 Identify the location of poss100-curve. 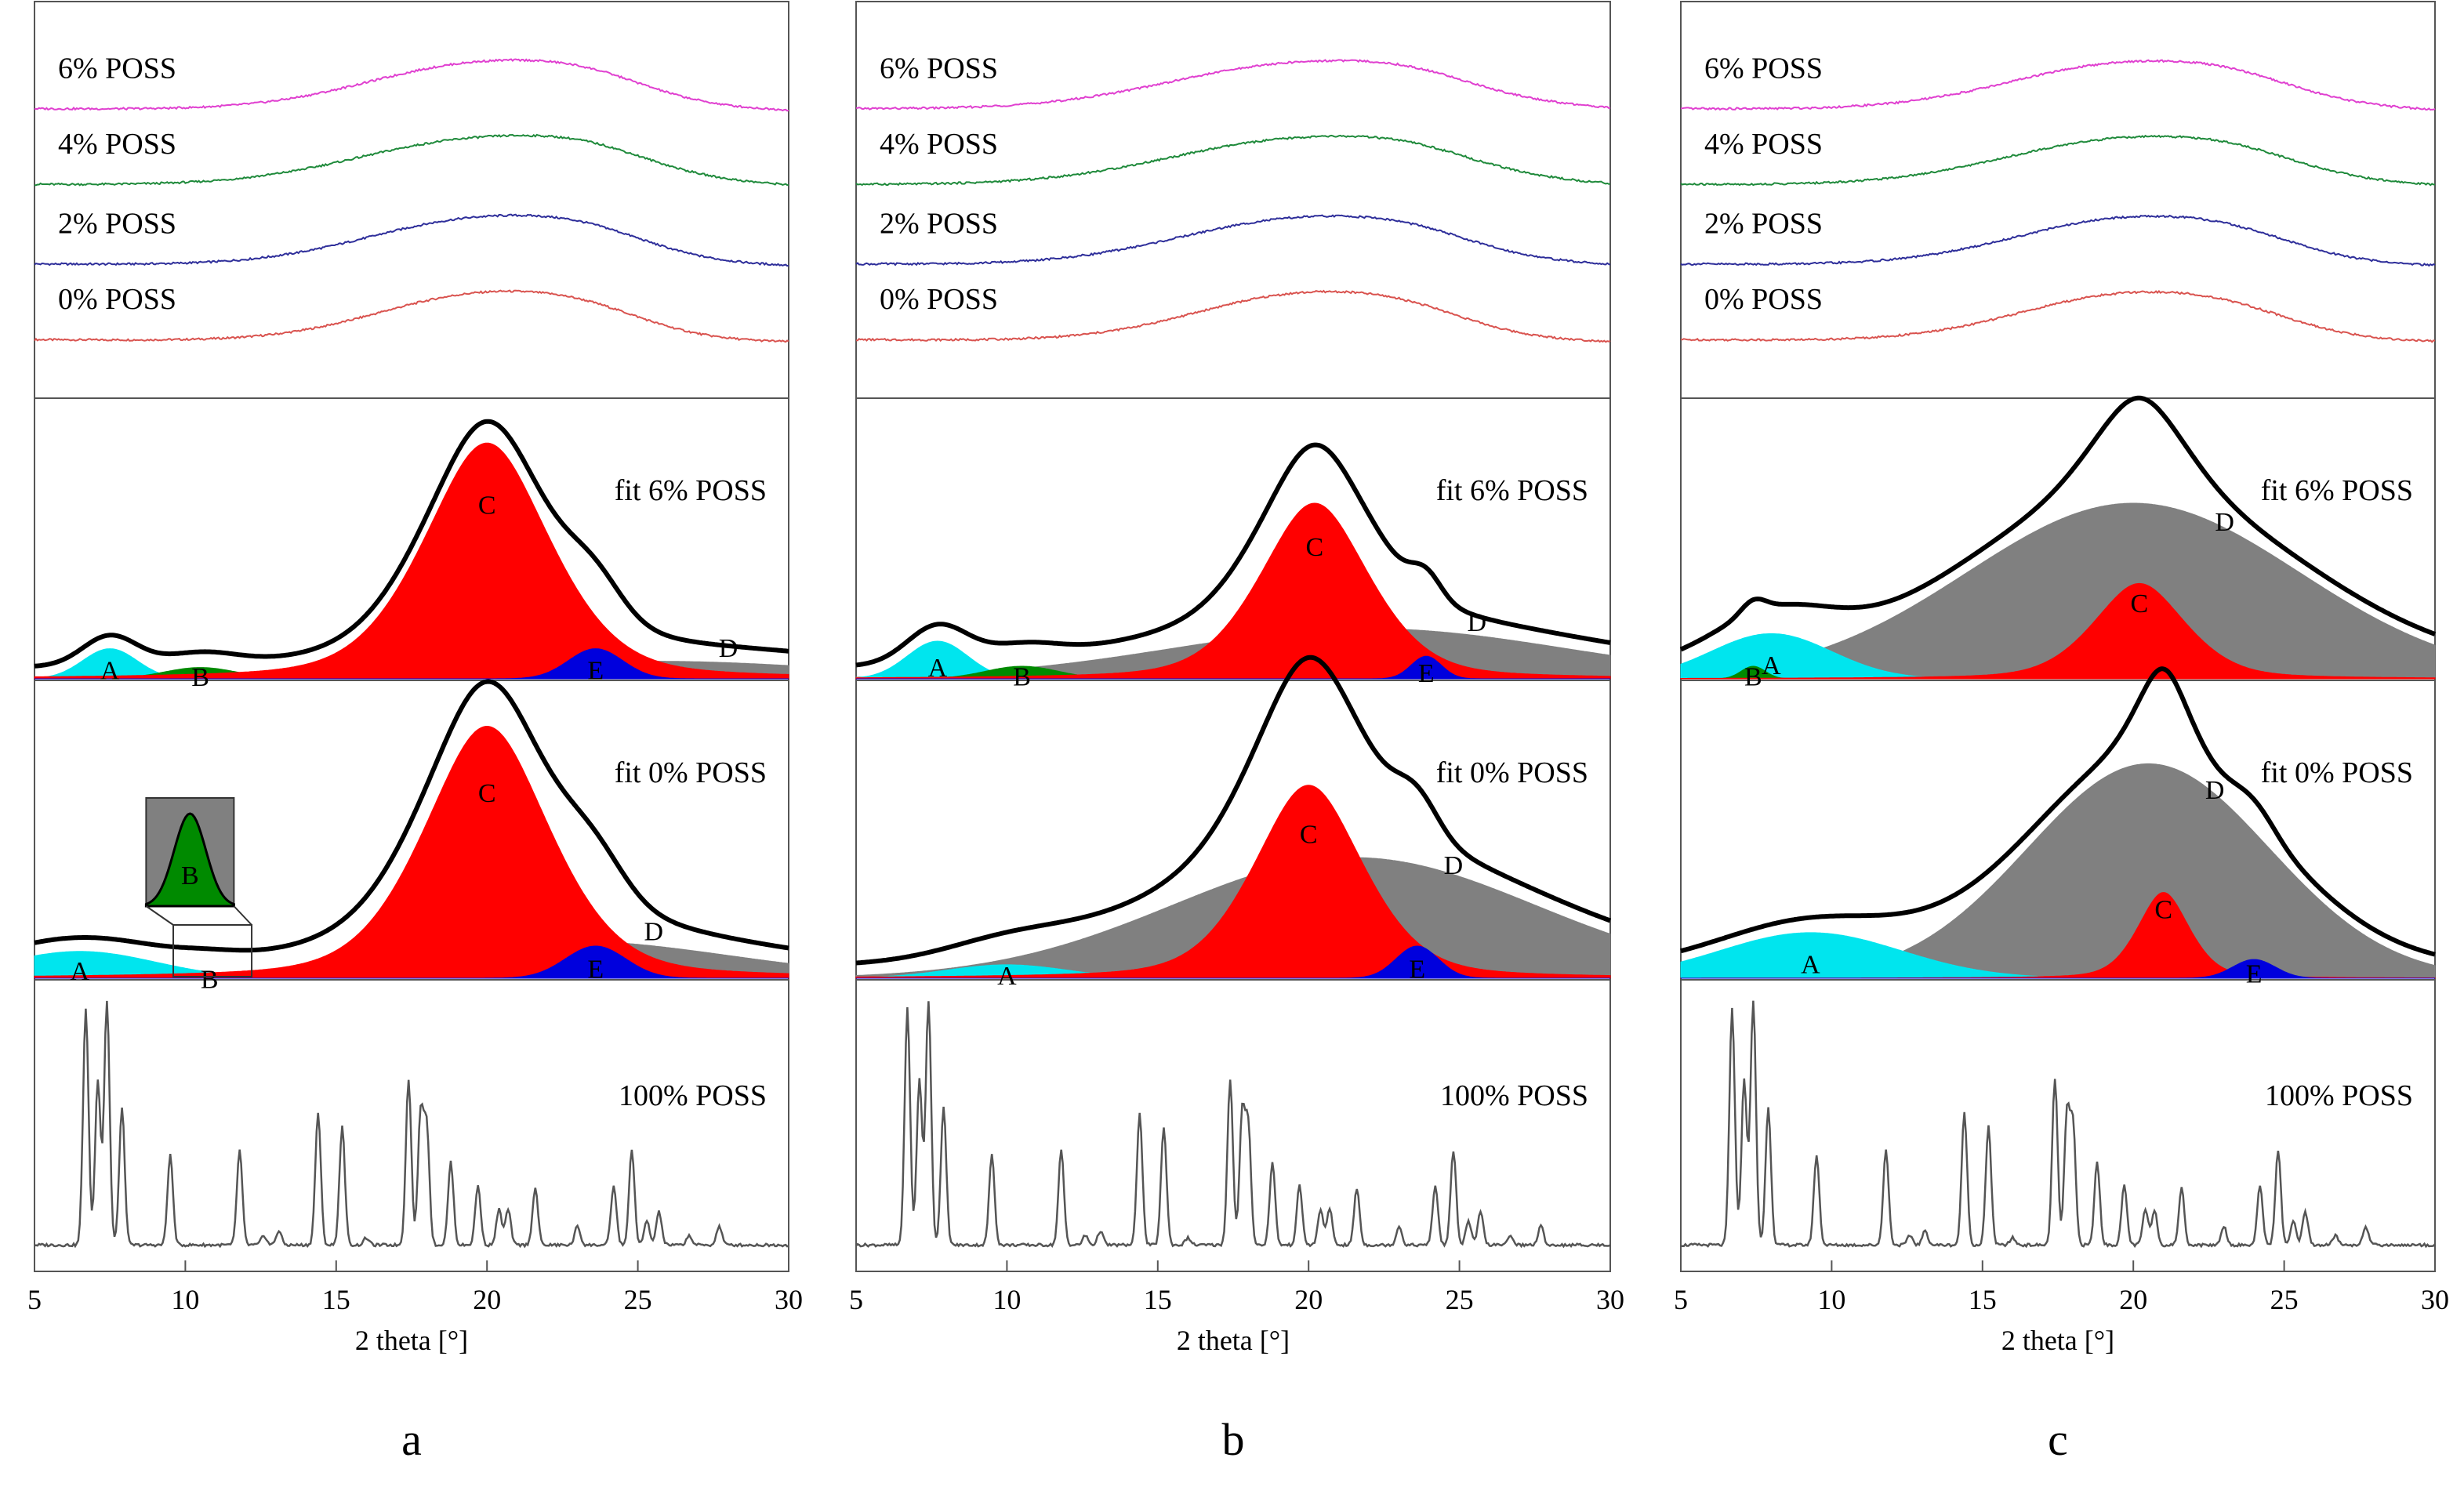
(2058, 1125).